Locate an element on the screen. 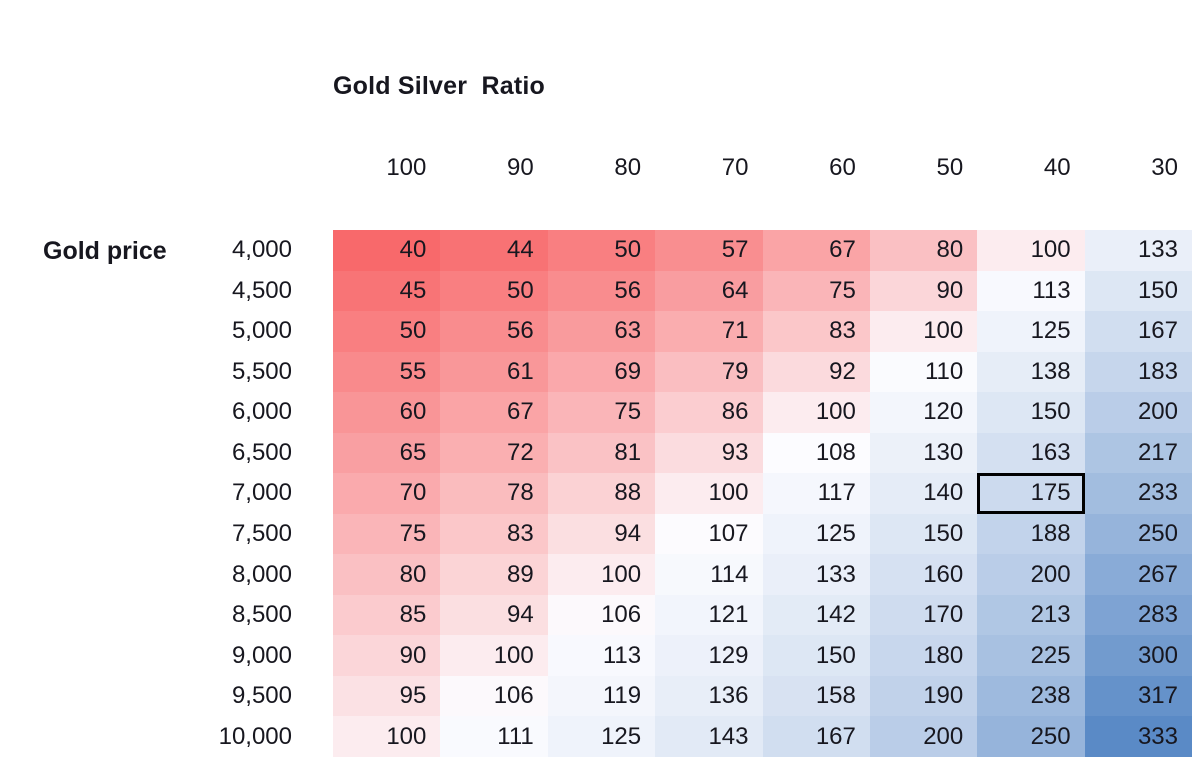  heatmap-cell: 88 is located at coordinates (601, 493).